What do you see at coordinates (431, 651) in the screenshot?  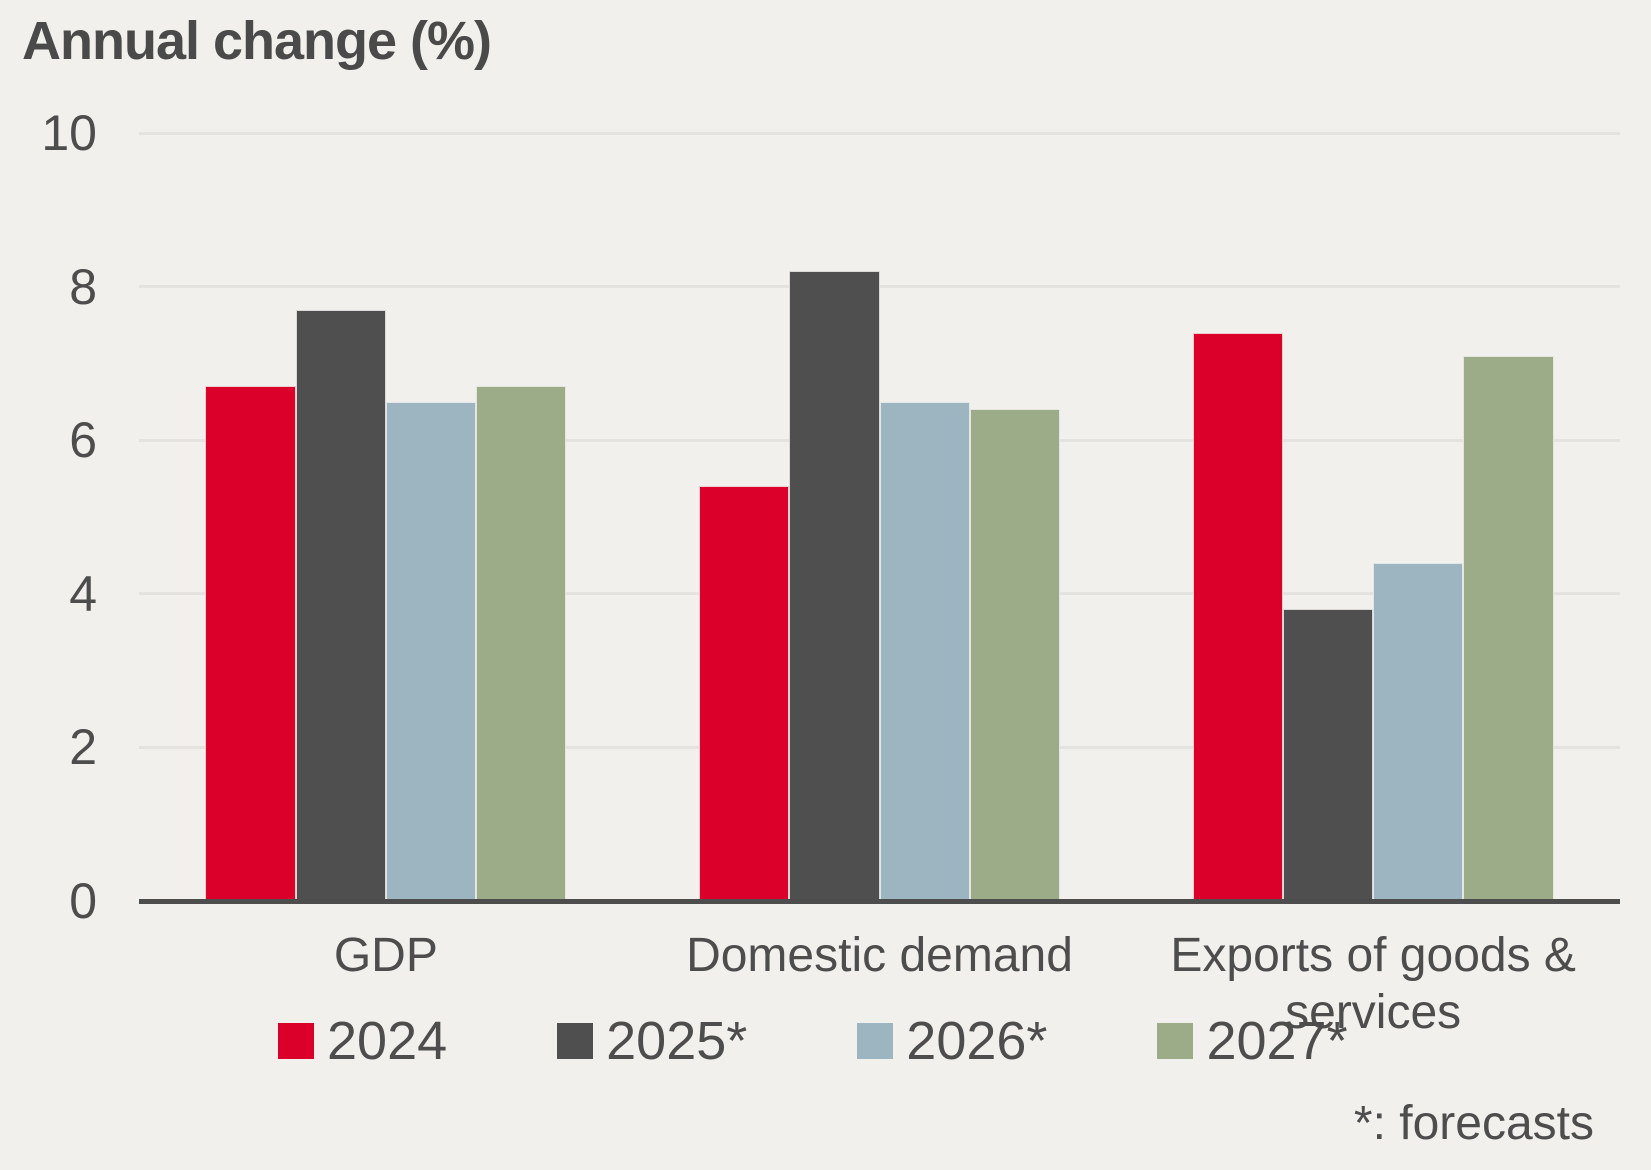 I see `bar-2026-gdp` at bounding box center [431, 651].